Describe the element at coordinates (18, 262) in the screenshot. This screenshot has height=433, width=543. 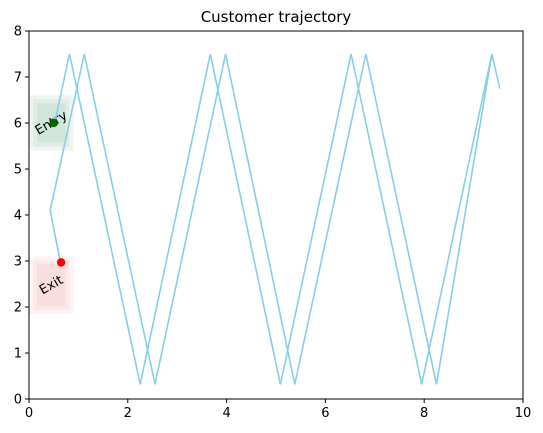
I see `y-tick-label: 3` at that location.